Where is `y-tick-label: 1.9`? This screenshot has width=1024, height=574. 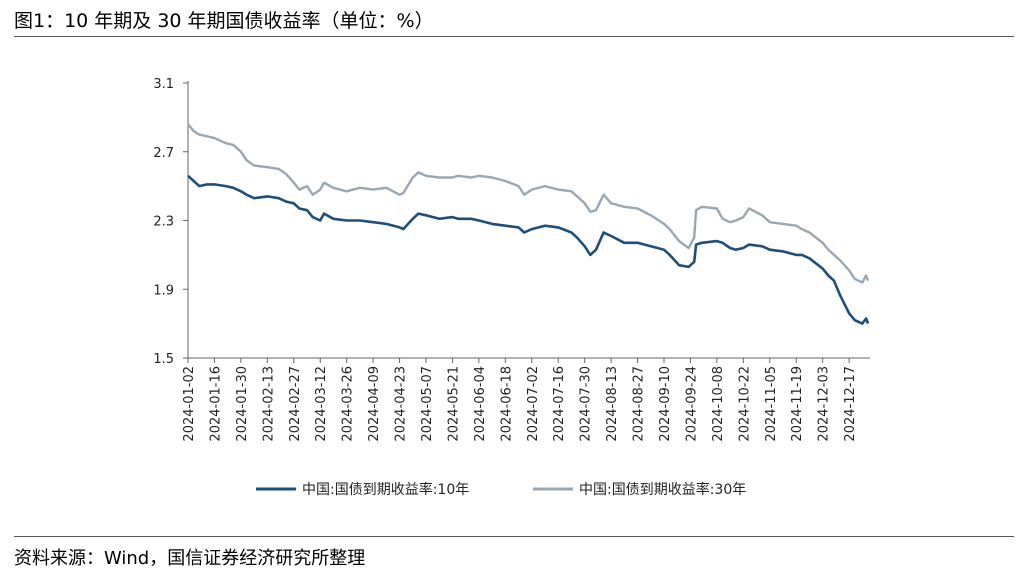
y-tick-label: 1.9 is located at coordinates (163, 290).